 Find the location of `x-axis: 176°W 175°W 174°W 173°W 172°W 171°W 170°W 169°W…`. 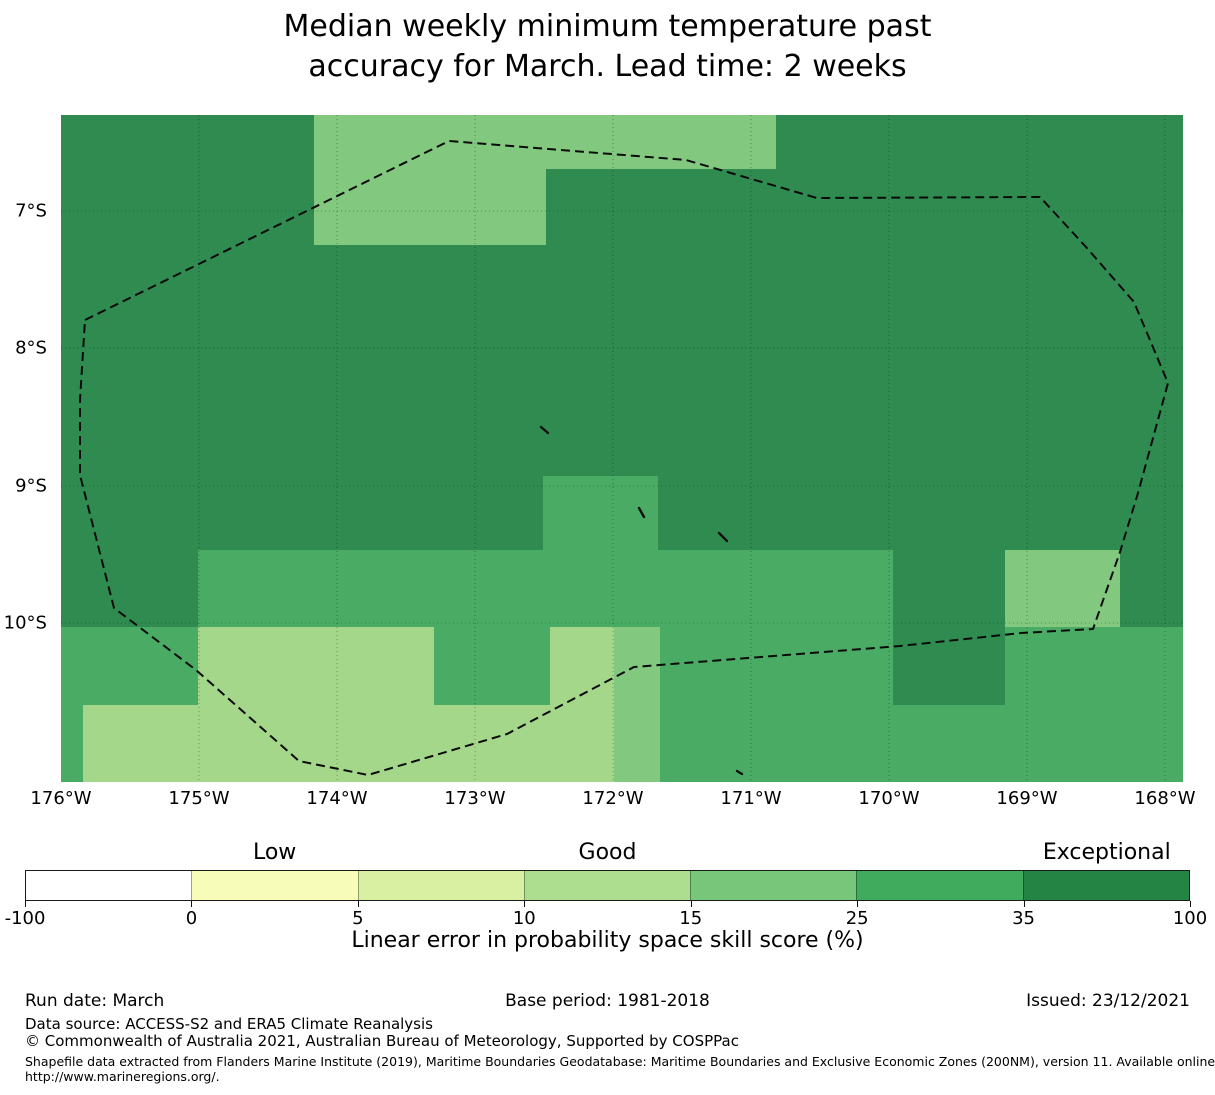

x-axis: 176°W 175°W 174°W 173°W 172°W 171°W 170°W 169°W… is located at coordinates (607, 800).